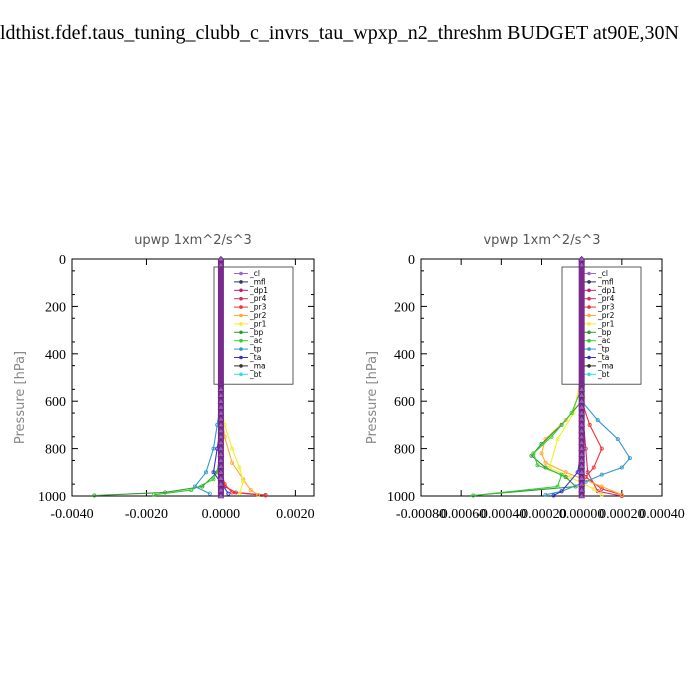 The height and width of the screenshot is (700, 700). I want to click on y-tick-label: 0, so click(62, 260).